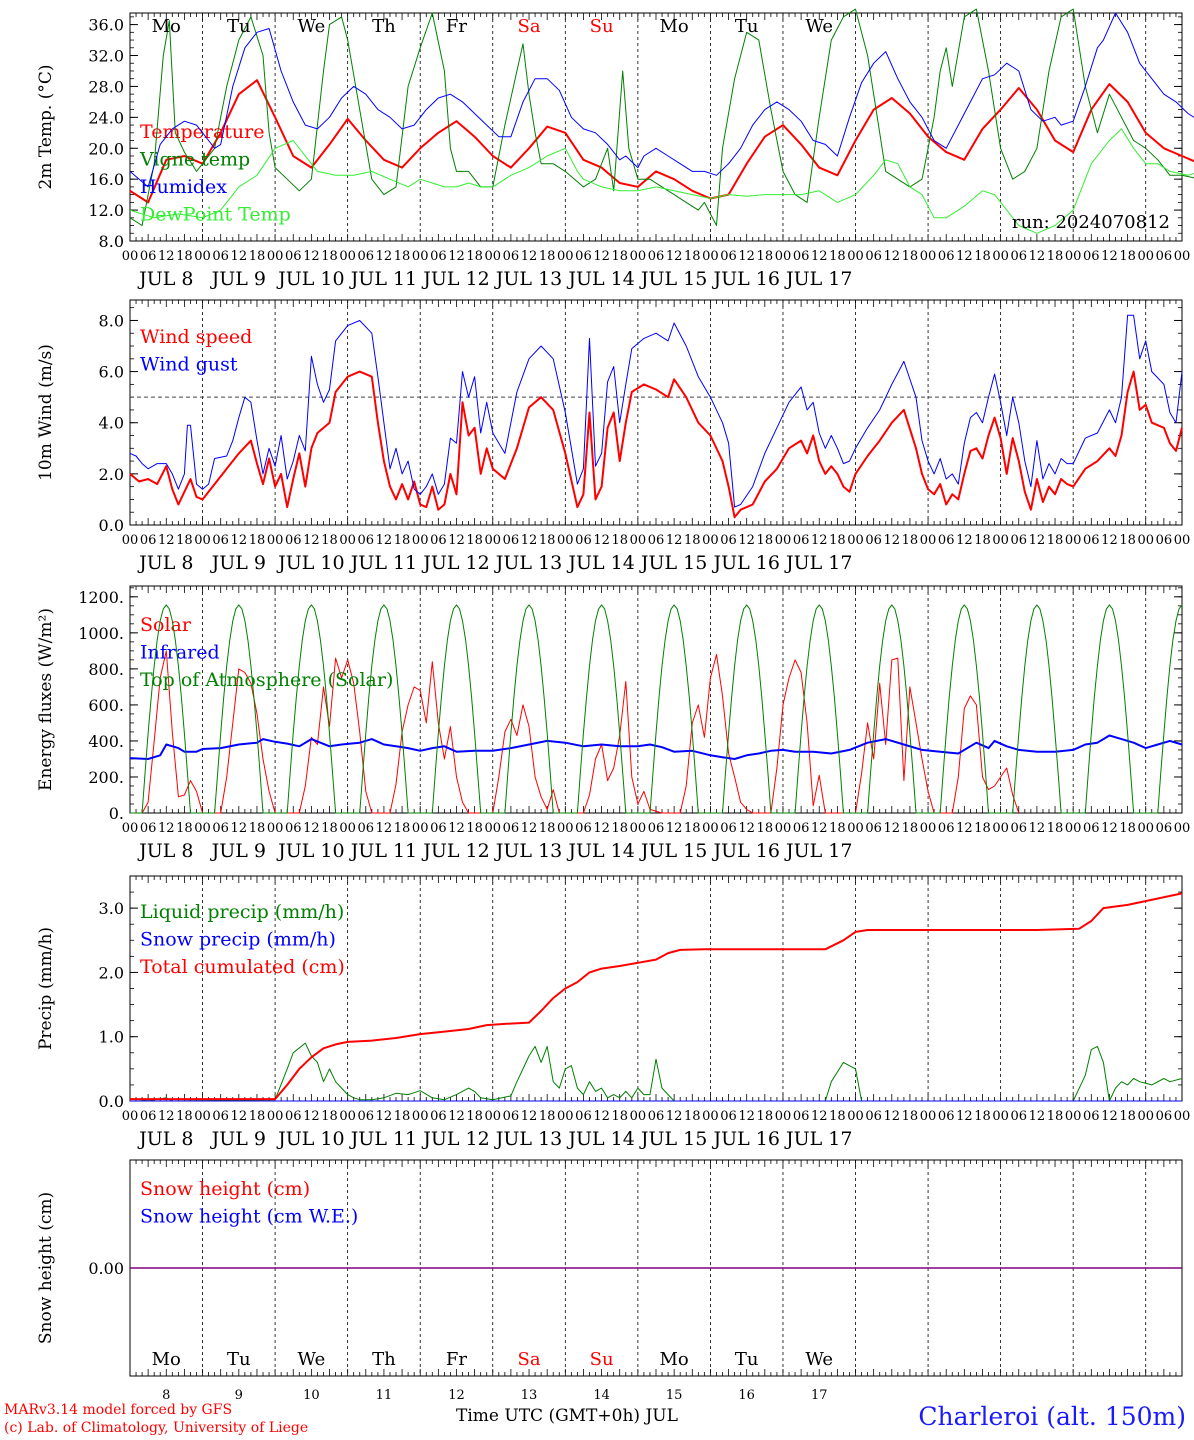 The height and width of the screenshot is (1440, 1194). I want to click on day-name: Th, so click(384, 26).